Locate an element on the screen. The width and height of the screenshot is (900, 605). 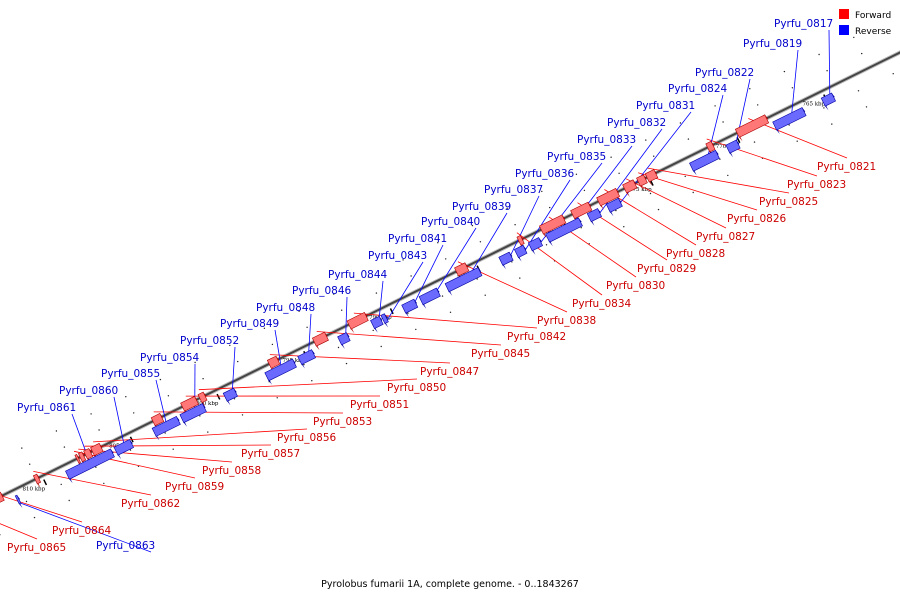
gene-label: Pyrfu_0834 is located at coordinates (602, 304).